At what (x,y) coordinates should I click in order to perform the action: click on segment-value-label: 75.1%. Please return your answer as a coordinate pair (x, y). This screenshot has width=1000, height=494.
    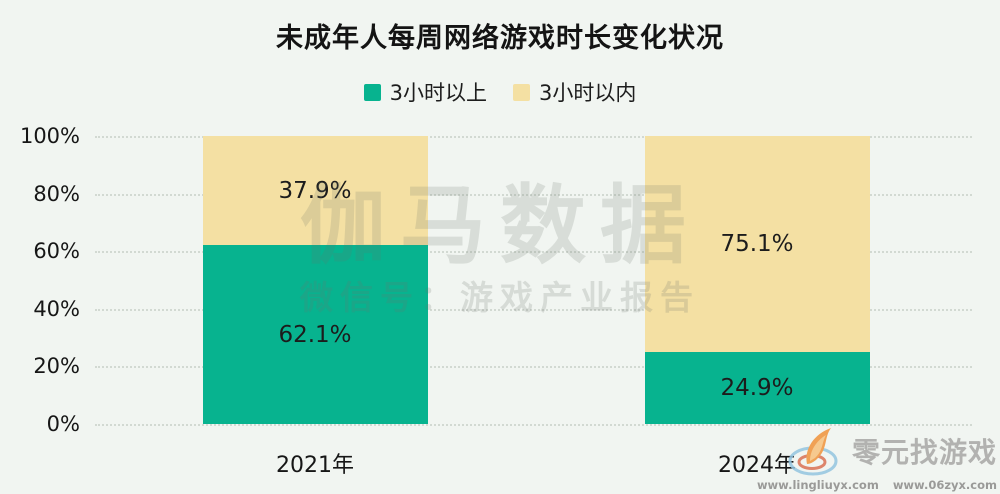
    Looking at the image, I should click on (757, 244).